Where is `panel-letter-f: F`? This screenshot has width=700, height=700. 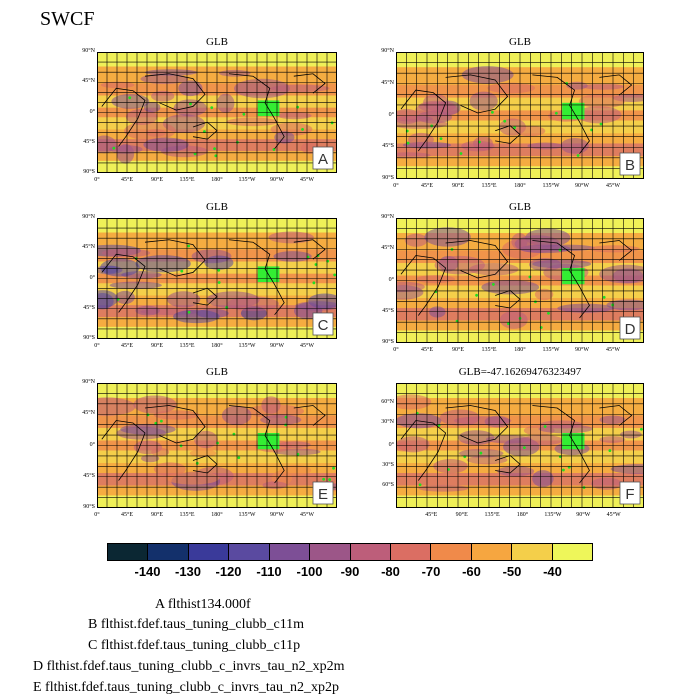 panel-letter-f: F is located at coordinates (629, 494).